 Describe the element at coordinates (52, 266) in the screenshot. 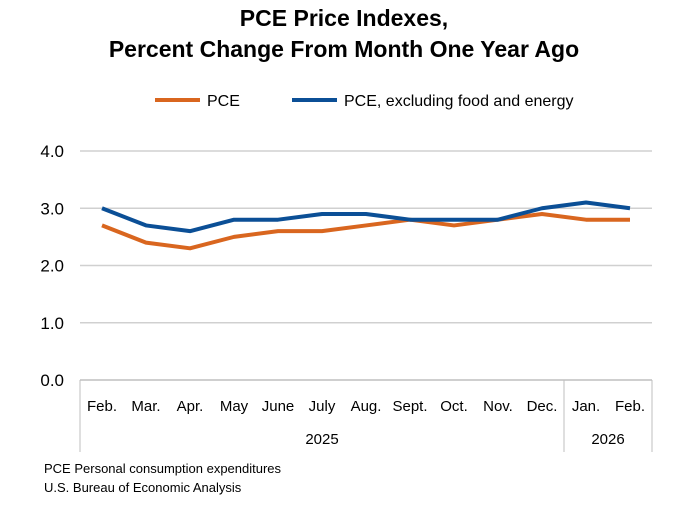

I see `y-tick-label: 2.0` at that location.